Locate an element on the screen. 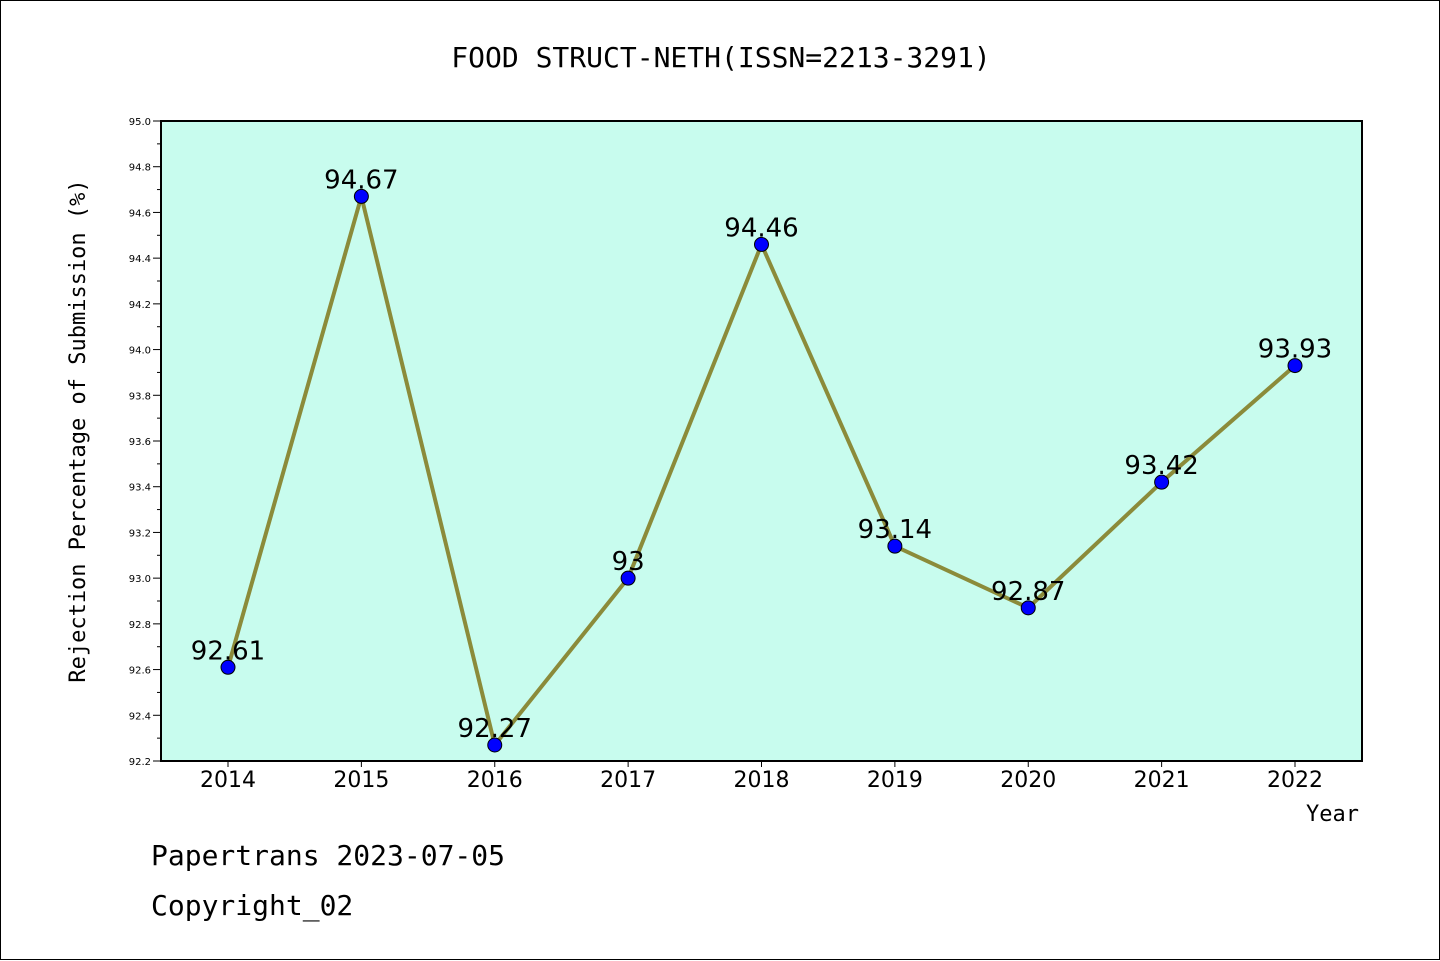  data-label: 92.27 is located at coordinates (495, 729).